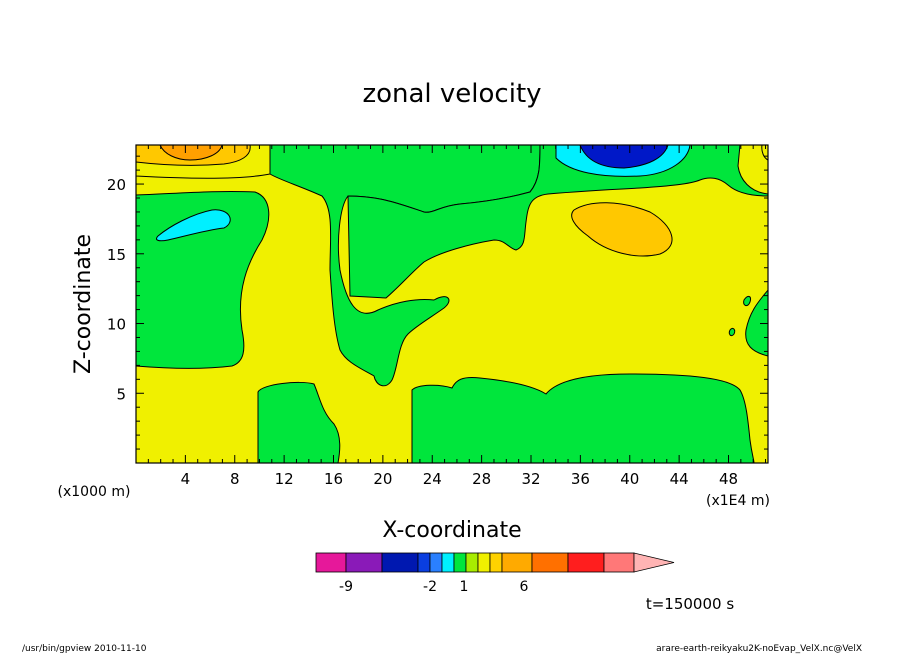 Image resolution: width=904 pixels, height=654 pixels. Describe the element at coordinates (191, 153) in the screenshot. I see `region-darkorange-topleft` at that location.